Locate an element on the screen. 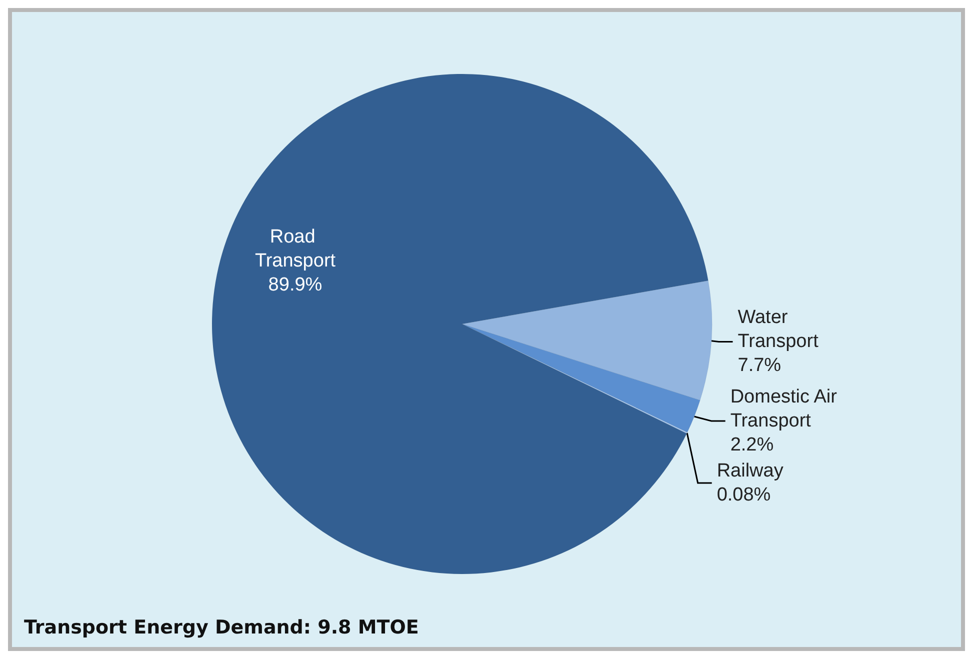  data-label: 0.08% is located at coordinates (743, 495).